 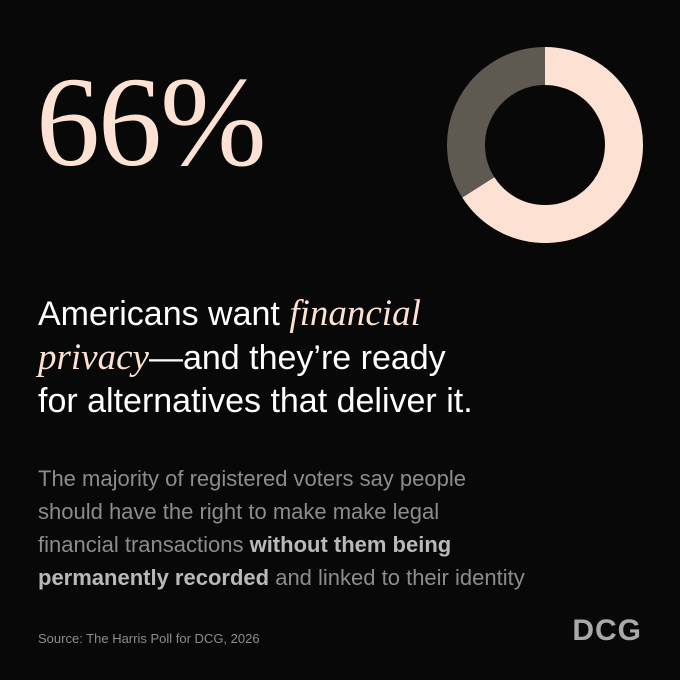 I want to click on emphasis: financial, so click(x=355, y=313).